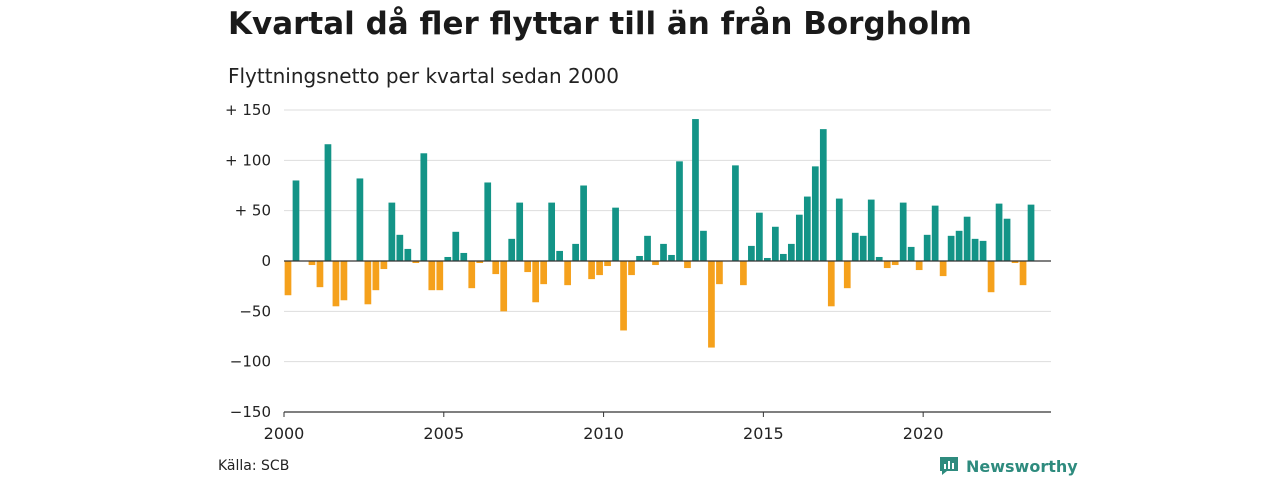 The image size is (1280, 480). Describe the element at coordinates (248, 160) in the screenshot. I see `y-tick-label: + 100` at that location.